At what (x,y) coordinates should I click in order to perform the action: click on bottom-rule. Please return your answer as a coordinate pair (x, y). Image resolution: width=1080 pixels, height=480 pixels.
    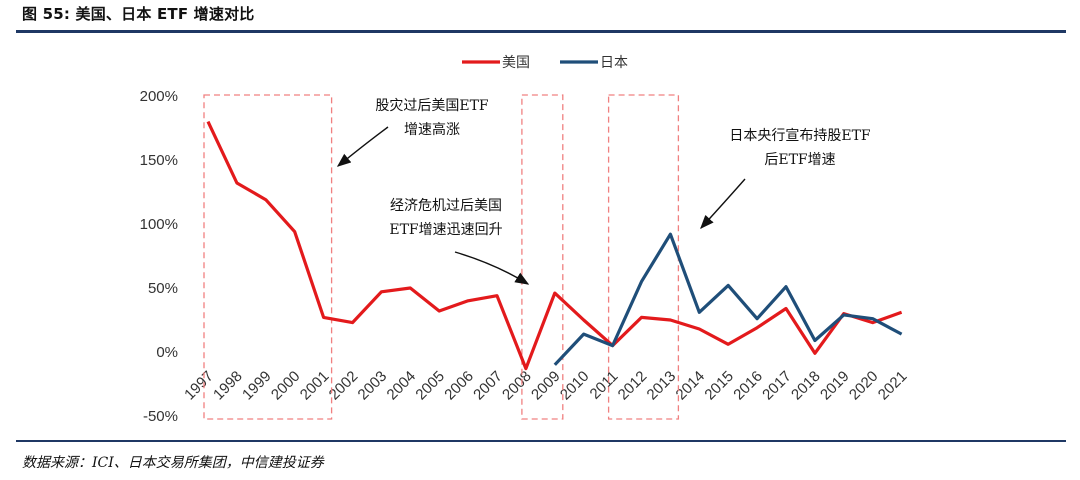
    Looking at the image, I should click on (541, 441).